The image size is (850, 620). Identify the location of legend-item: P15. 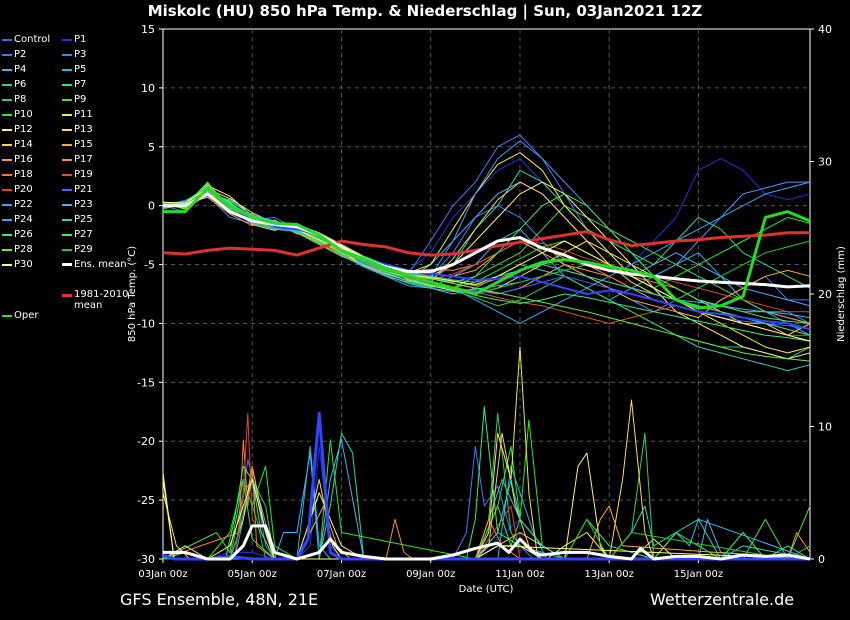
(77, 144).